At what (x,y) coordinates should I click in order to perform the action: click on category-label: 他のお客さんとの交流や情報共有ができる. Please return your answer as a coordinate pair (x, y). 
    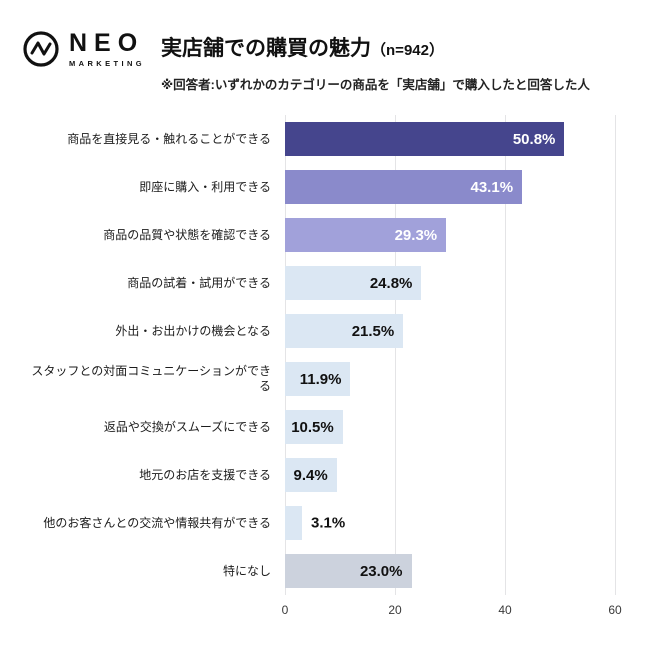
    Looking at the image, I should click on (157, 522).